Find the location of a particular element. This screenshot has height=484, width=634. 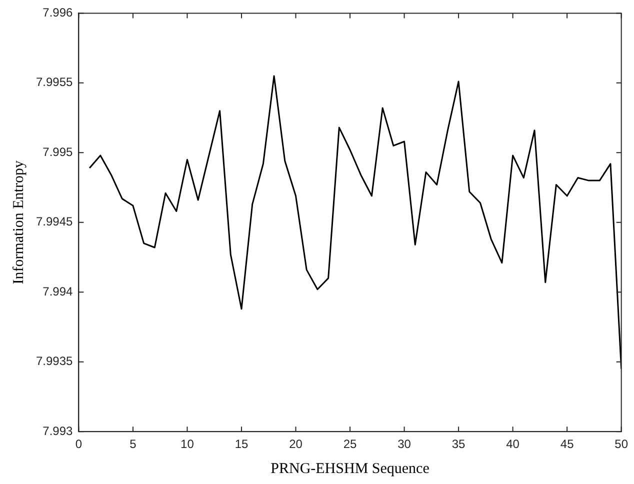

y-tick-label: 7.9935 is located at coordinates (55, 361).